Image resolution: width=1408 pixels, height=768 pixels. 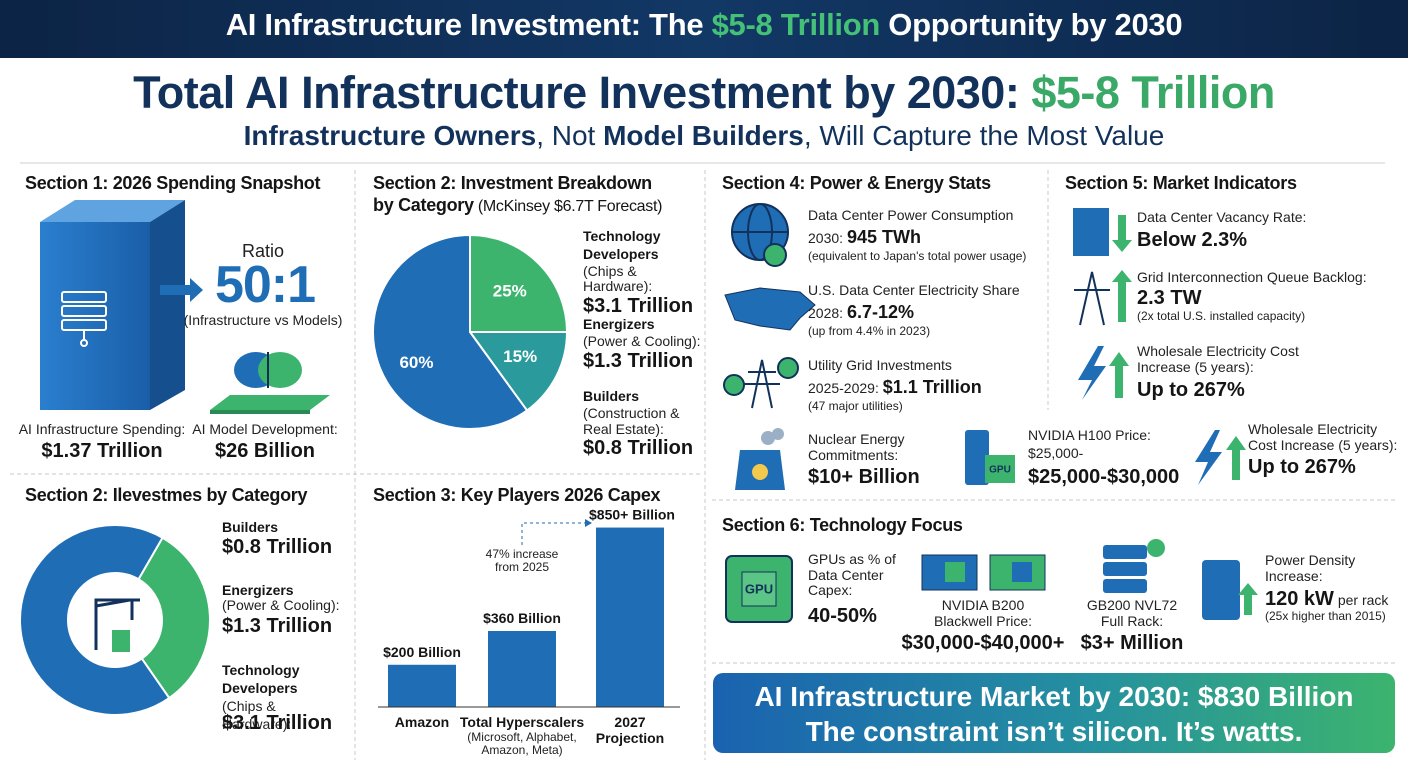 I want to click on text-part: (McKinsey $6.7T Forecast), so click(x=568, y=206).